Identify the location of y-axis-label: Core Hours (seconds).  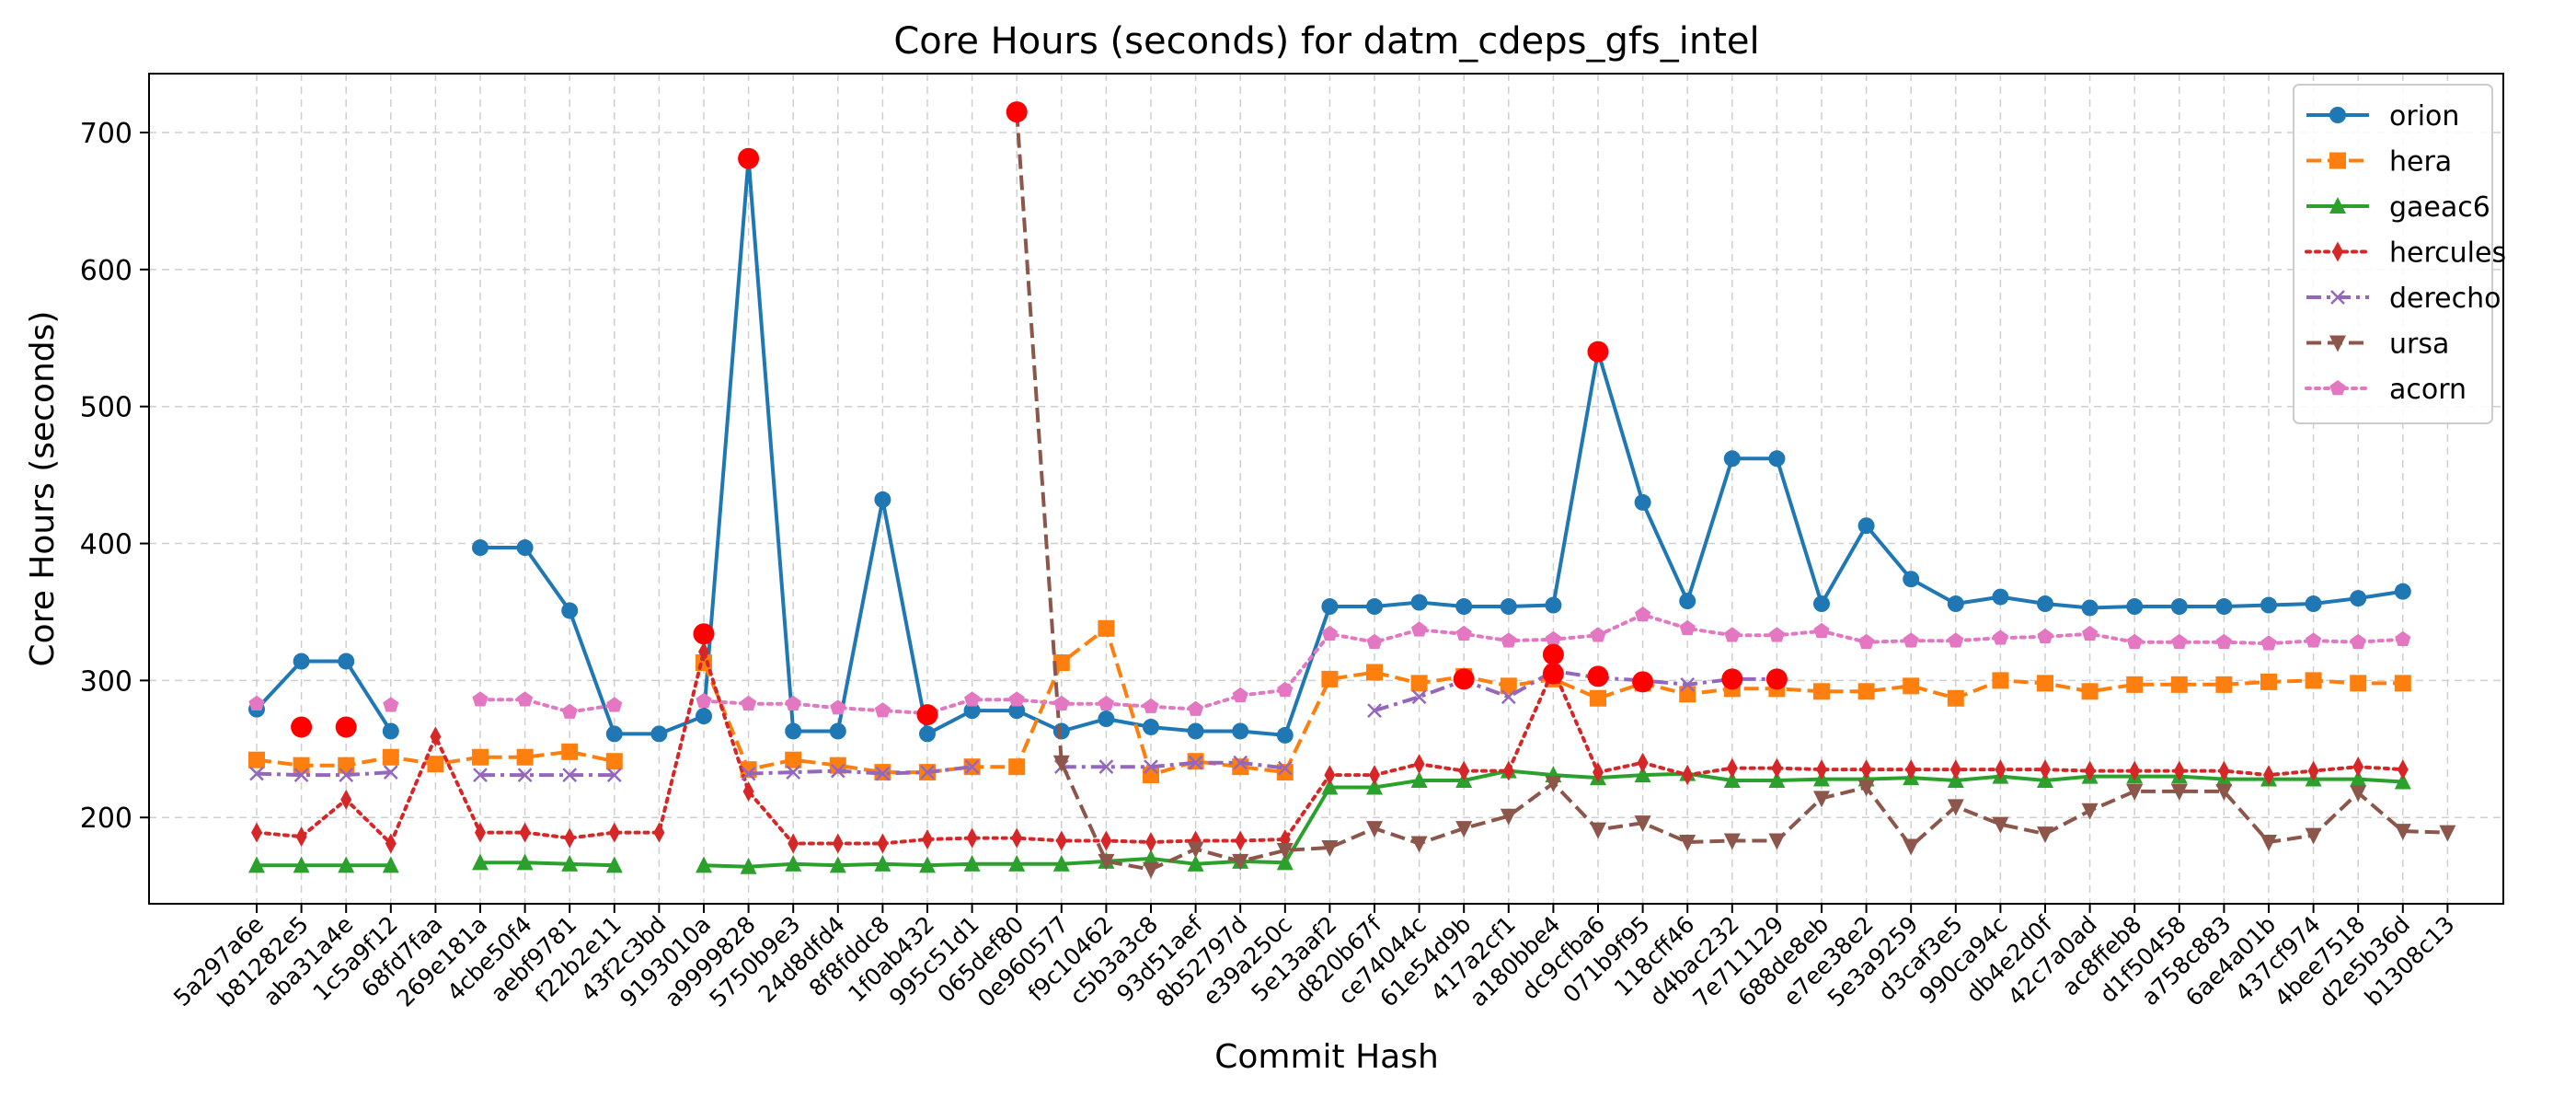
(43, 489).